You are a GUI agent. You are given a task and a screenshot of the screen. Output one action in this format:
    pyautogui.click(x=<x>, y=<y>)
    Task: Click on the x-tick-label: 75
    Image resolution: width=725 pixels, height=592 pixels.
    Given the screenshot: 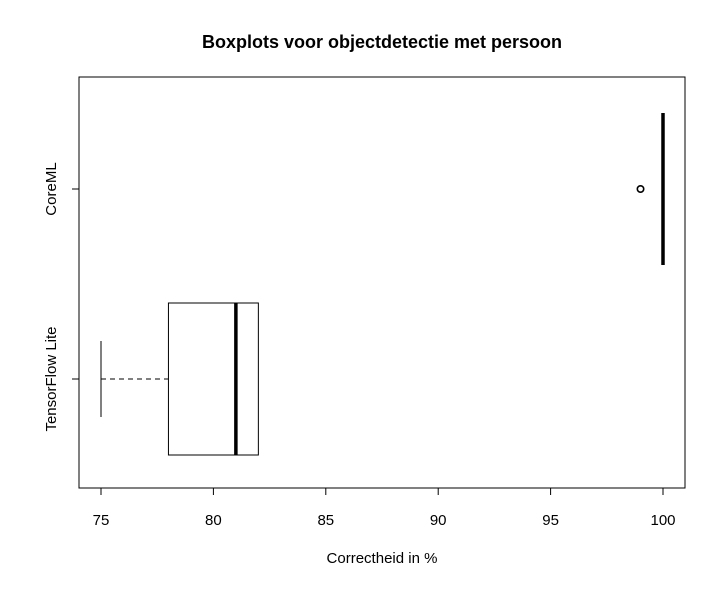 What is the action you would take?
    pyautogui.click(x=101, y=520)
    